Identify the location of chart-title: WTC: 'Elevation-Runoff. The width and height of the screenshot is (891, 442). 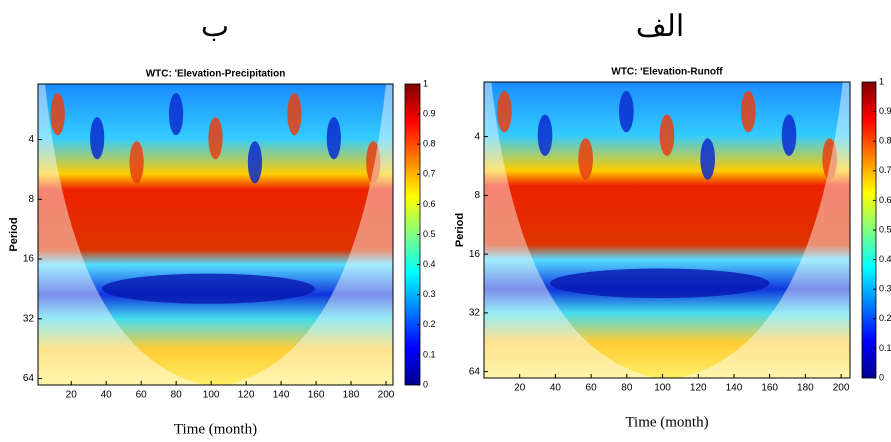
(667, 72).